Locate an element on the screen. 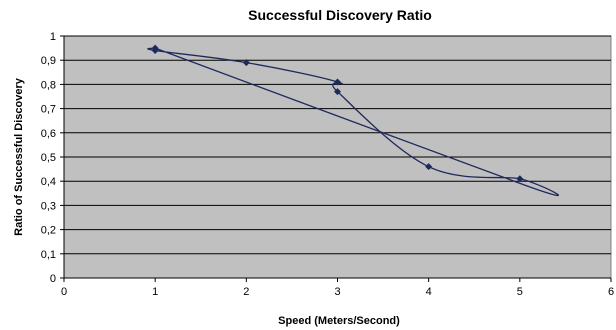  x-tick-label: 3 is located at coordinates (337, 292).